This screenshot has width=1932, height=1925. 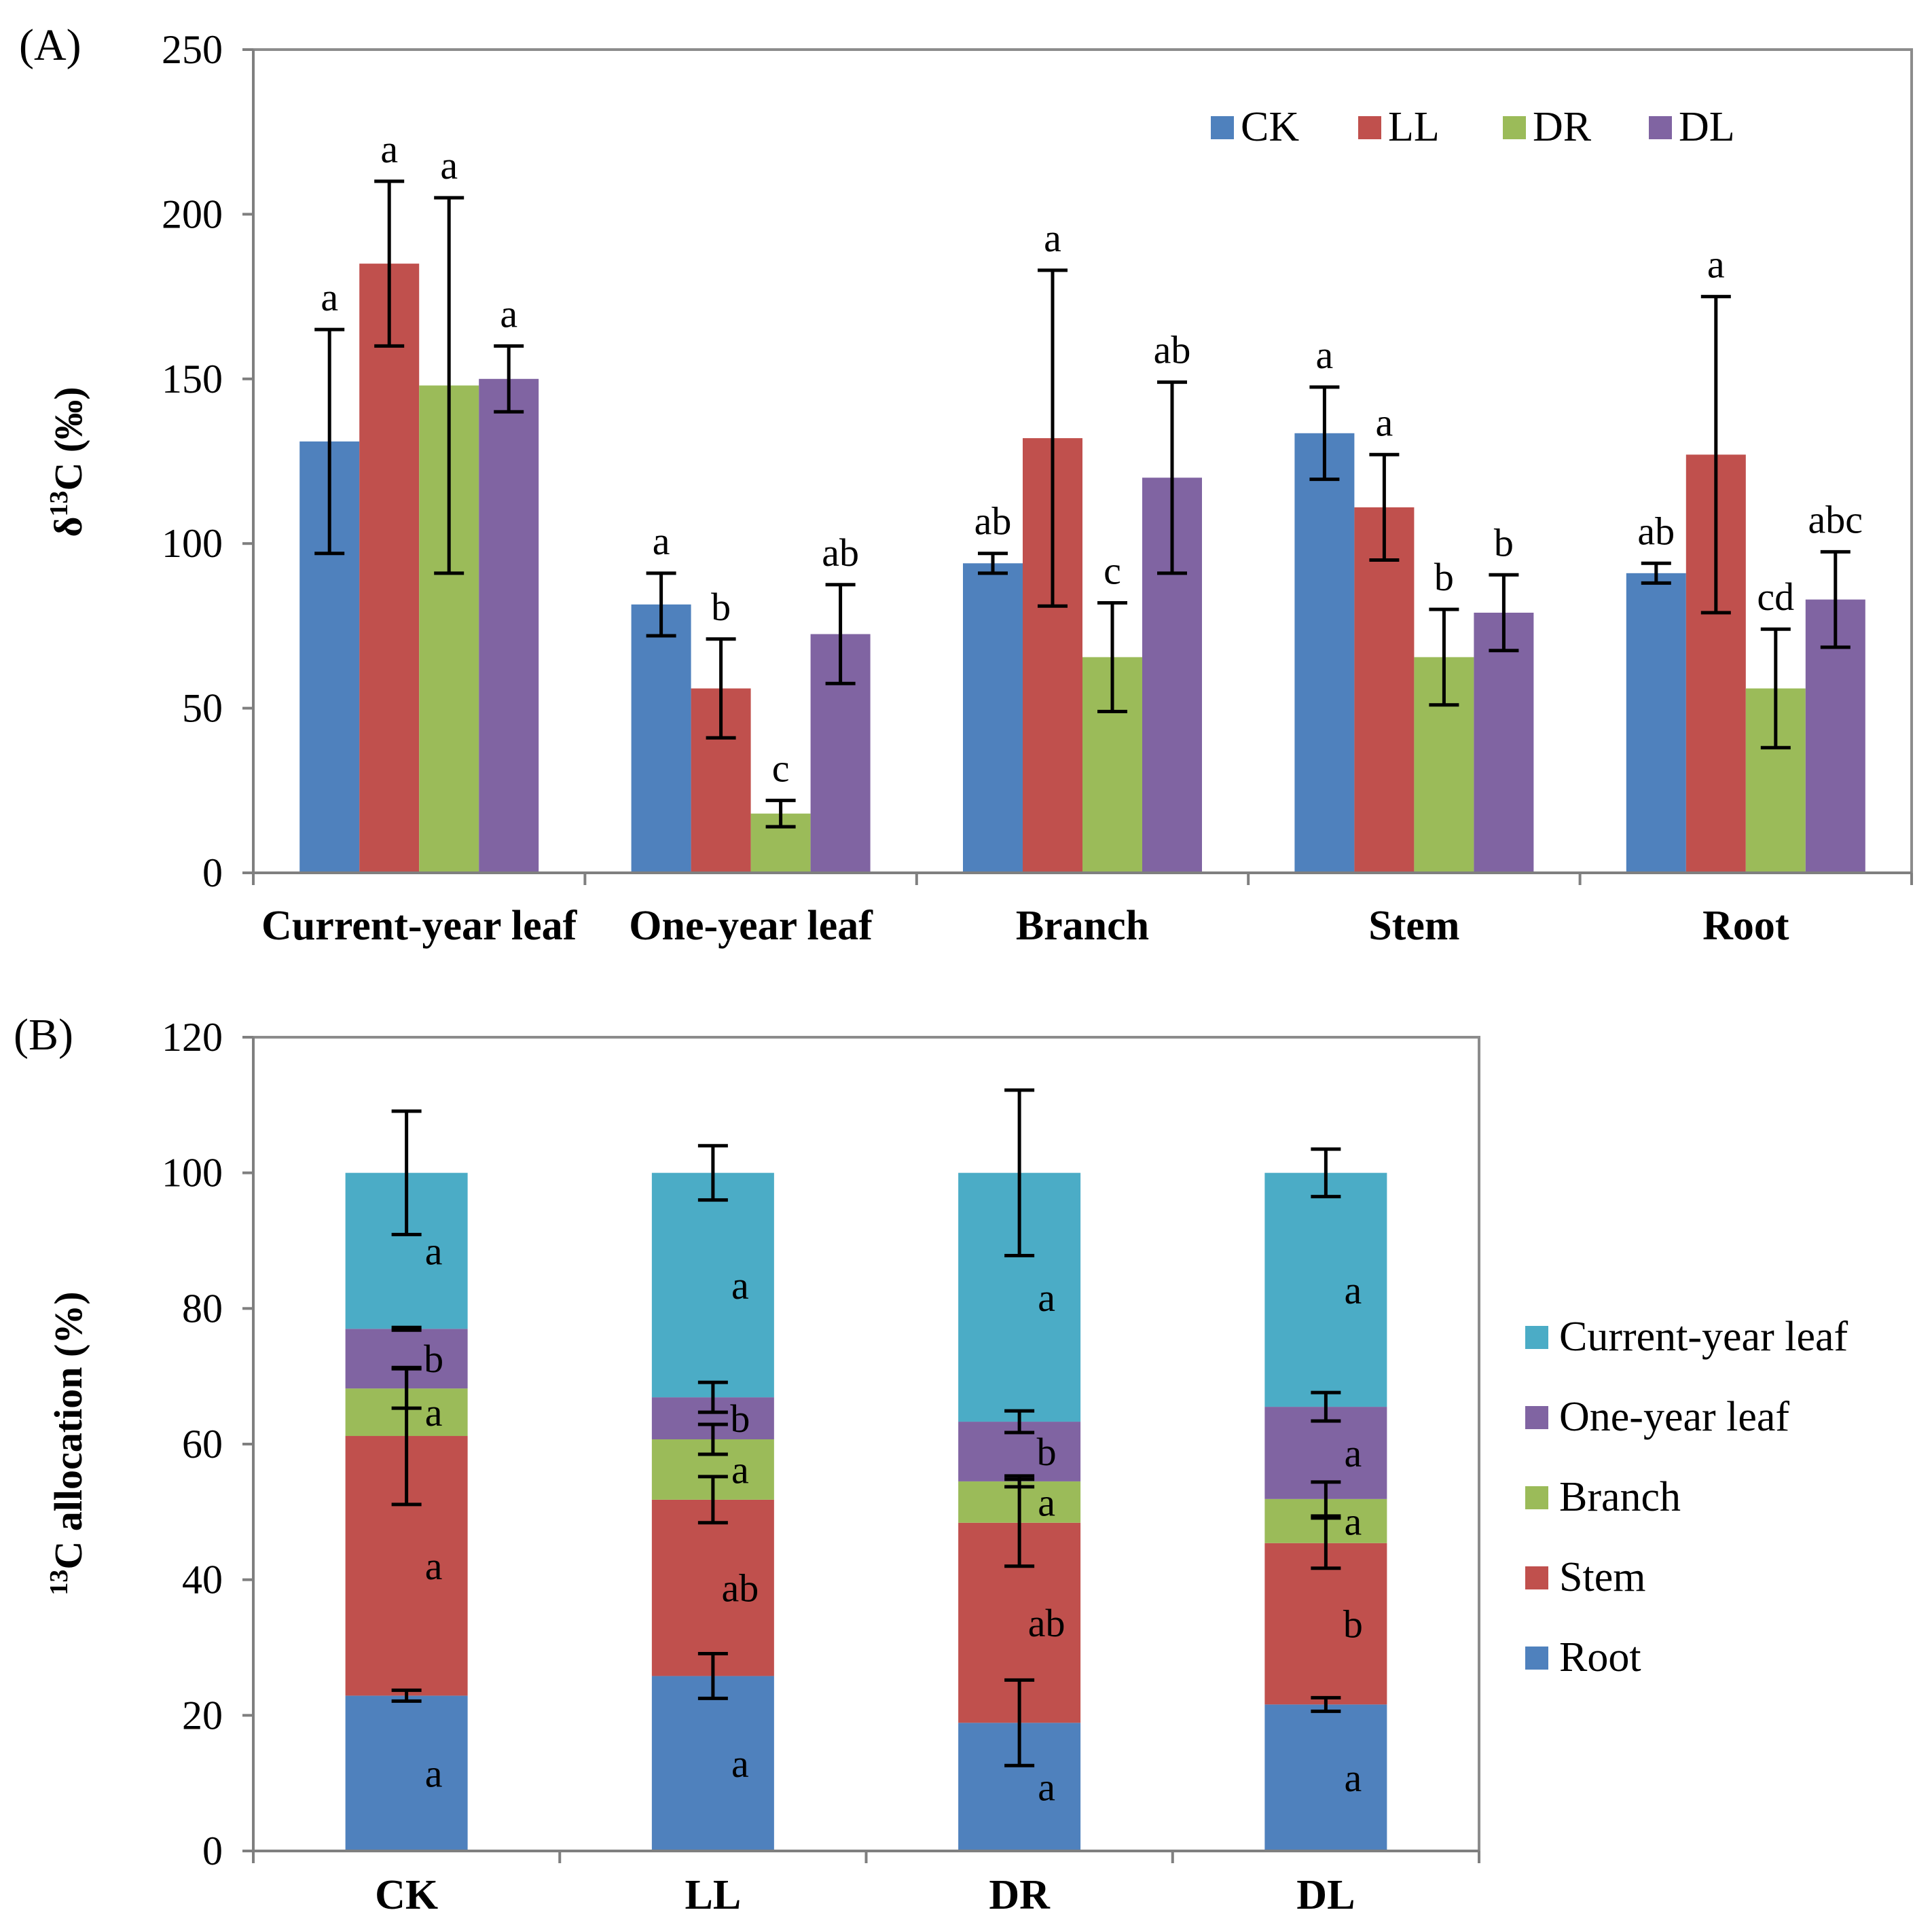 What do you see at coordinates (1504, 542) in the screenshot?
I see `significance-letter-stem-dl: b` at bounding box center [1504, 542].